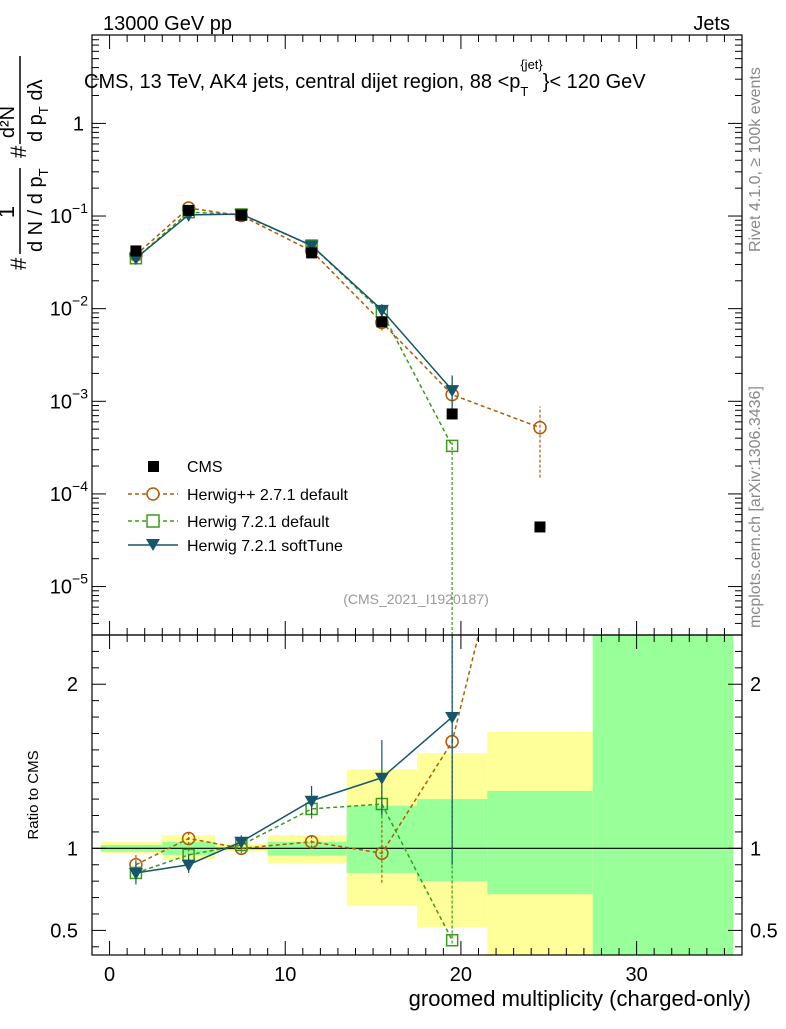 The width and height of the screenshot is (786, 1029). What do you see at coordinates (755, 685) in the screenshot?
I see `ratio-y-tick-label-right-2: 2` at bounding box center [755, 685].